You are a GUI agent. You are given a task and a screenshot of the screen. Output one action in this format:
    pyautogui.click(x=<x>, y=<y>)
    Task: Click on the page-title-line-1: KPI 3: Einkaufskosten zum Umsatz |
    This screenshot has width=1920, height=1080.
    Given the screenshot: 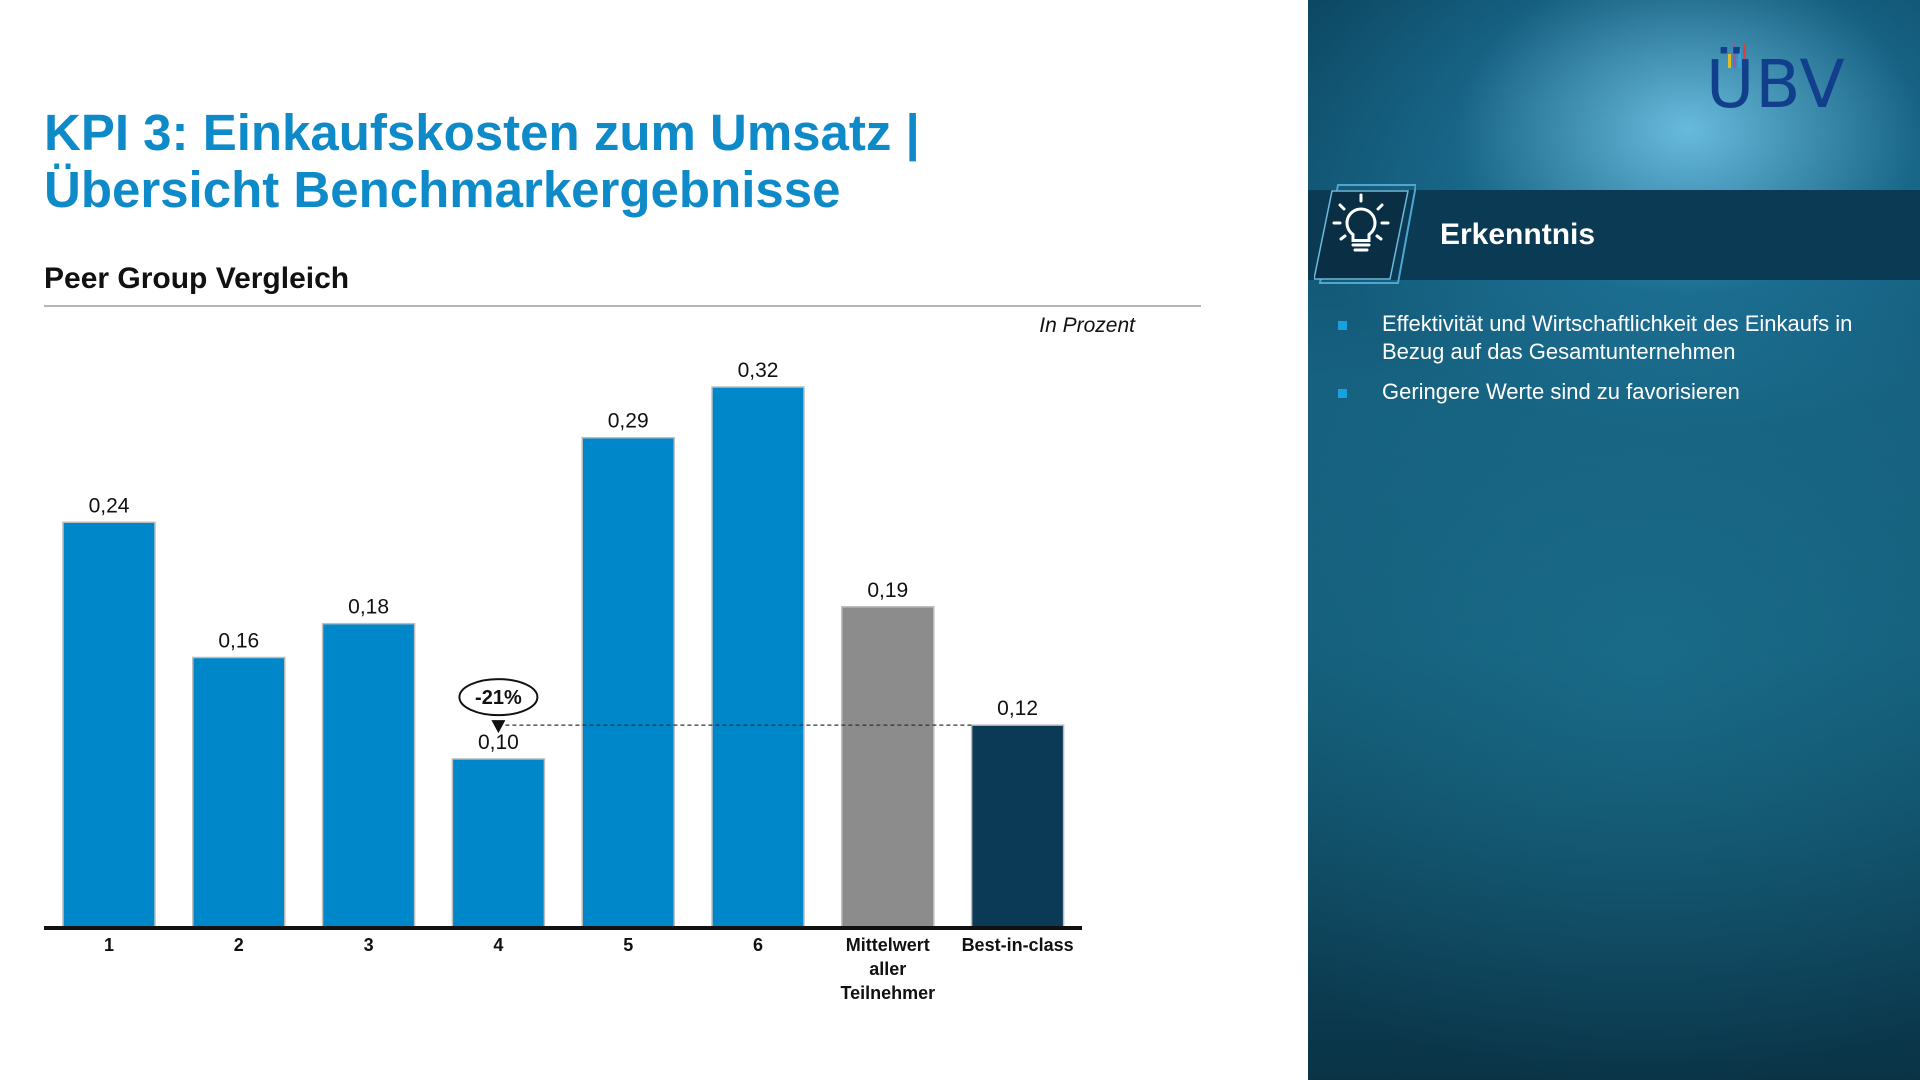 What is the action you would take?
    pyautogui.click(x=482, y=132)
    